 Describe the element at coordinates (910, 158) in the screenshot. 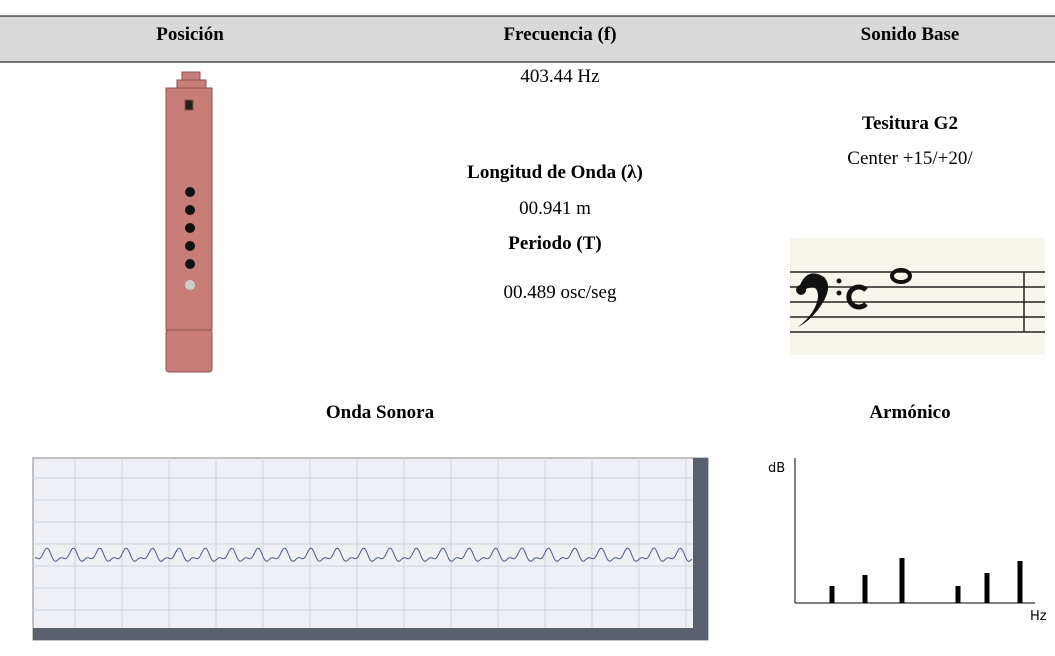

I see `tuning: Center +15/+20/` at that location.